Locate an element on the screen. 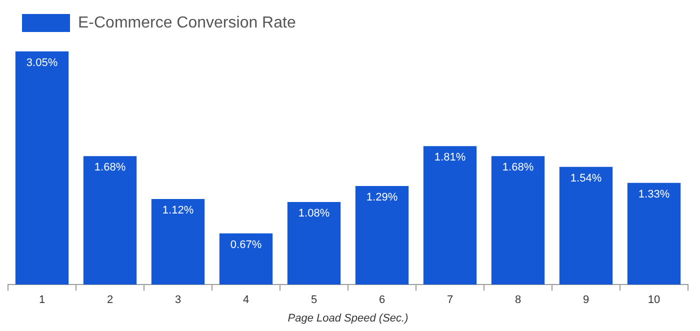 Image resolution: width=700 pixels, height=331 pixels. x-tick-label: 9 is located at coordinates (586, 300).